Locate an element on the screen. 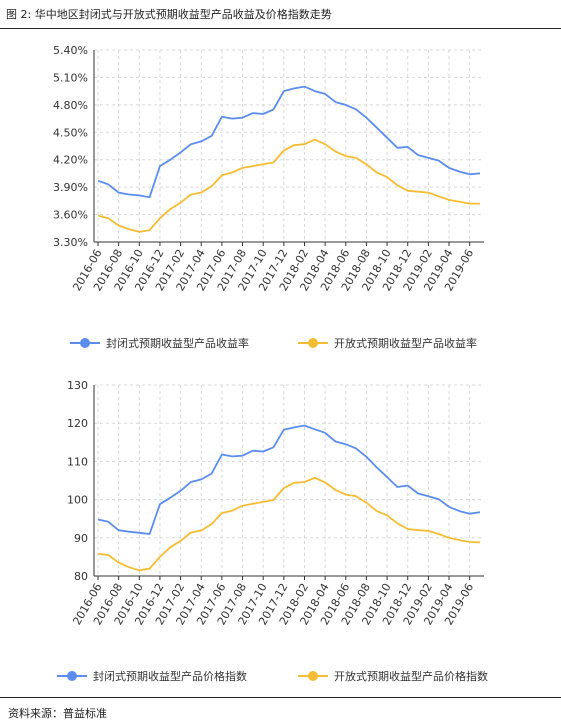 The width and height of the screenshot is (561, 727). legend-label-open-yield: 开放式预期收益型产品收益率 is located at coordinates (405, 343).